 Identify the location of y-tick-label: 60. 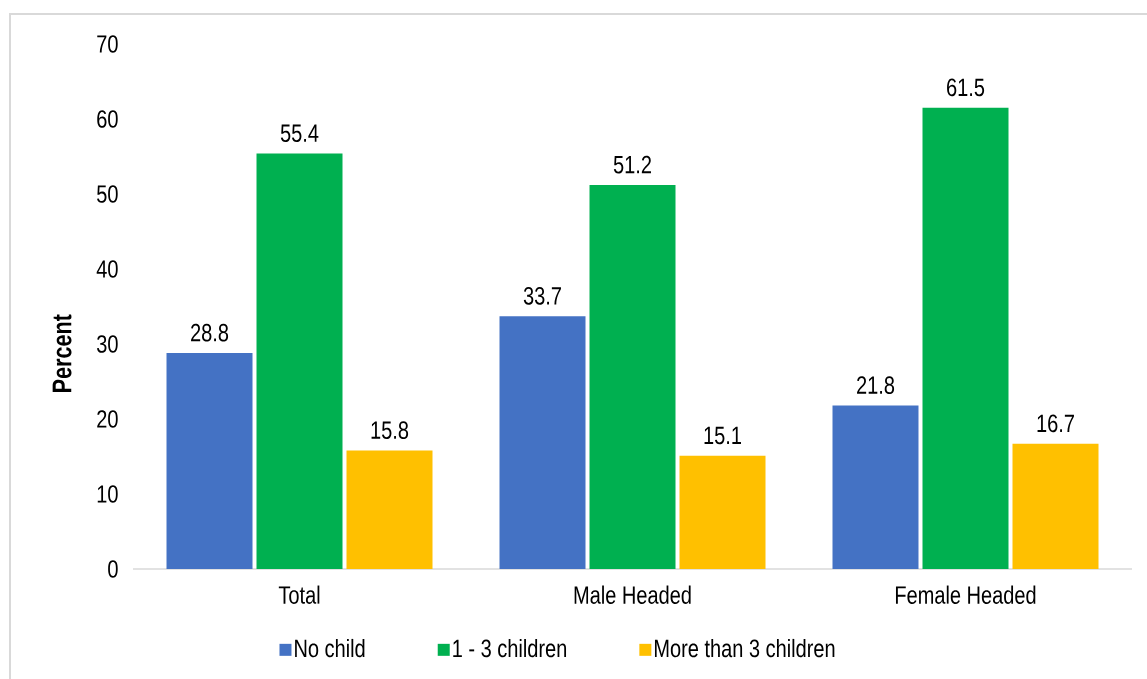
(107, 119).